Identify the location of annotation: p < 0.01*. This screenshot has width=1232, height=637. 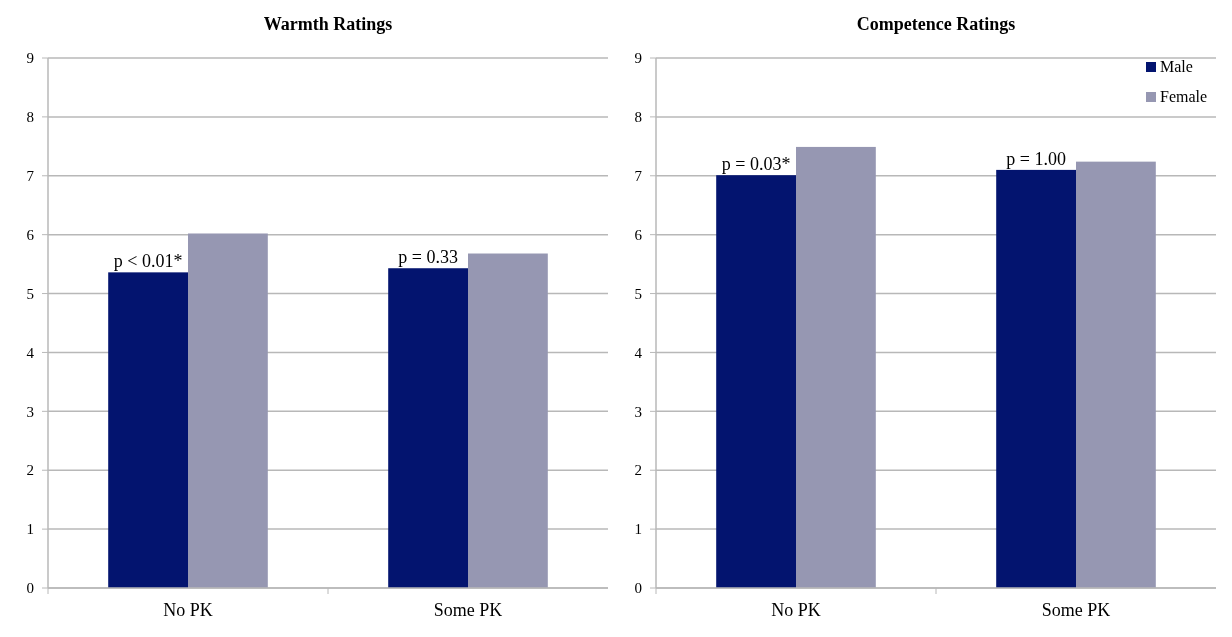
(148, 261).